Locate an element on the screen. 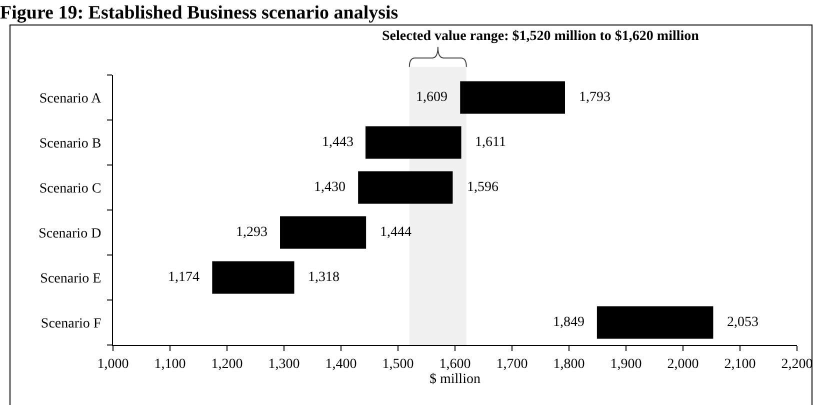  annotation: 1,596 is located at coordinates (482, 187).